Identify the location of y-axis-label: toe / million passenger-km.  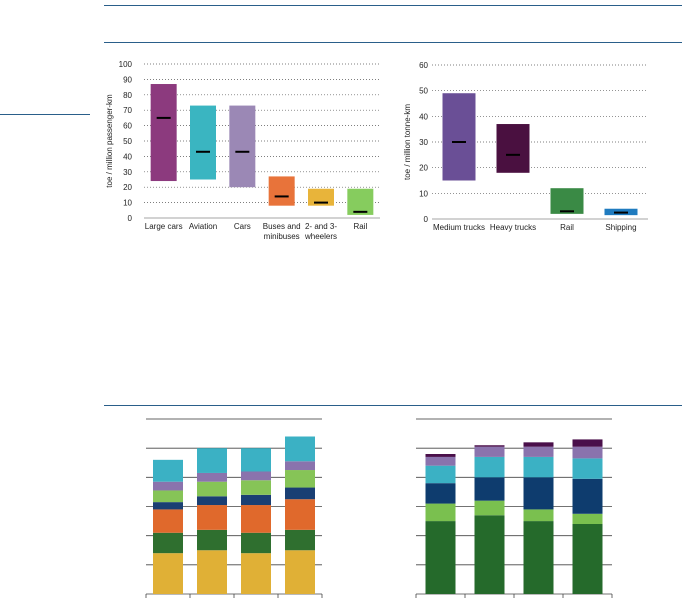
(109, 141).